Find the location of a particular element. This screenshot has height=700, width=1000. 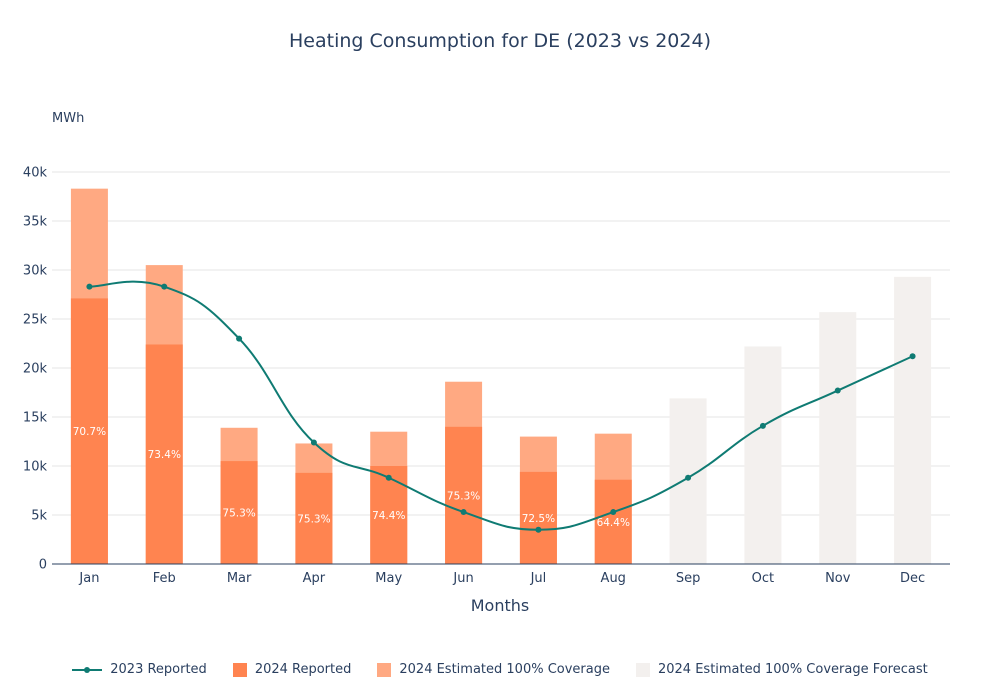

x-tick-label: Apr is located at coordinates (314, 578).